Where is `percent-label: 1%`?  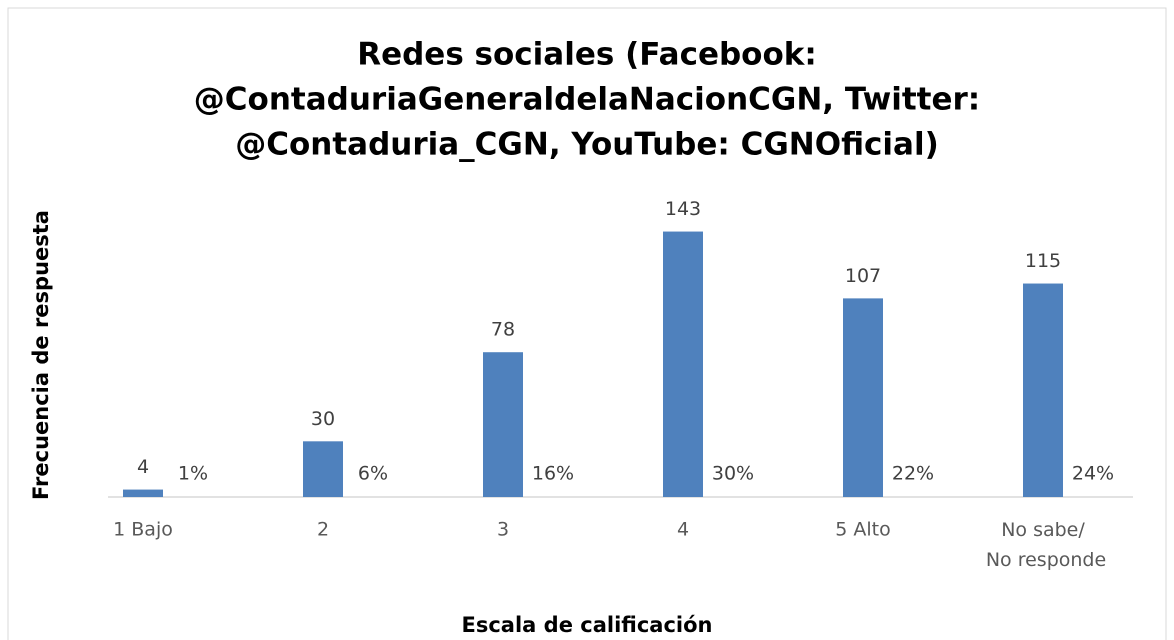 percent-label: 1% is located at coordinates (193, 474).